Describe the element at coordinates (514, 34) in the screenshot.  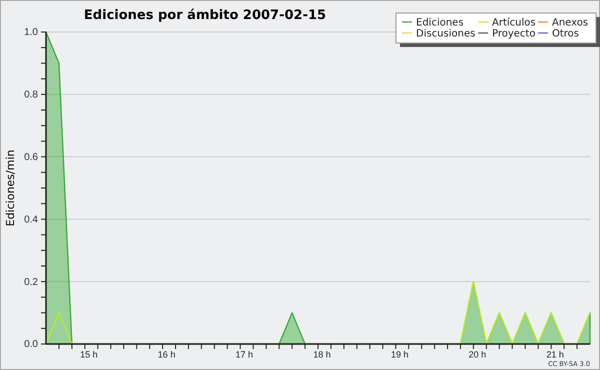
I see `legend-label: Proyecto` at that location.